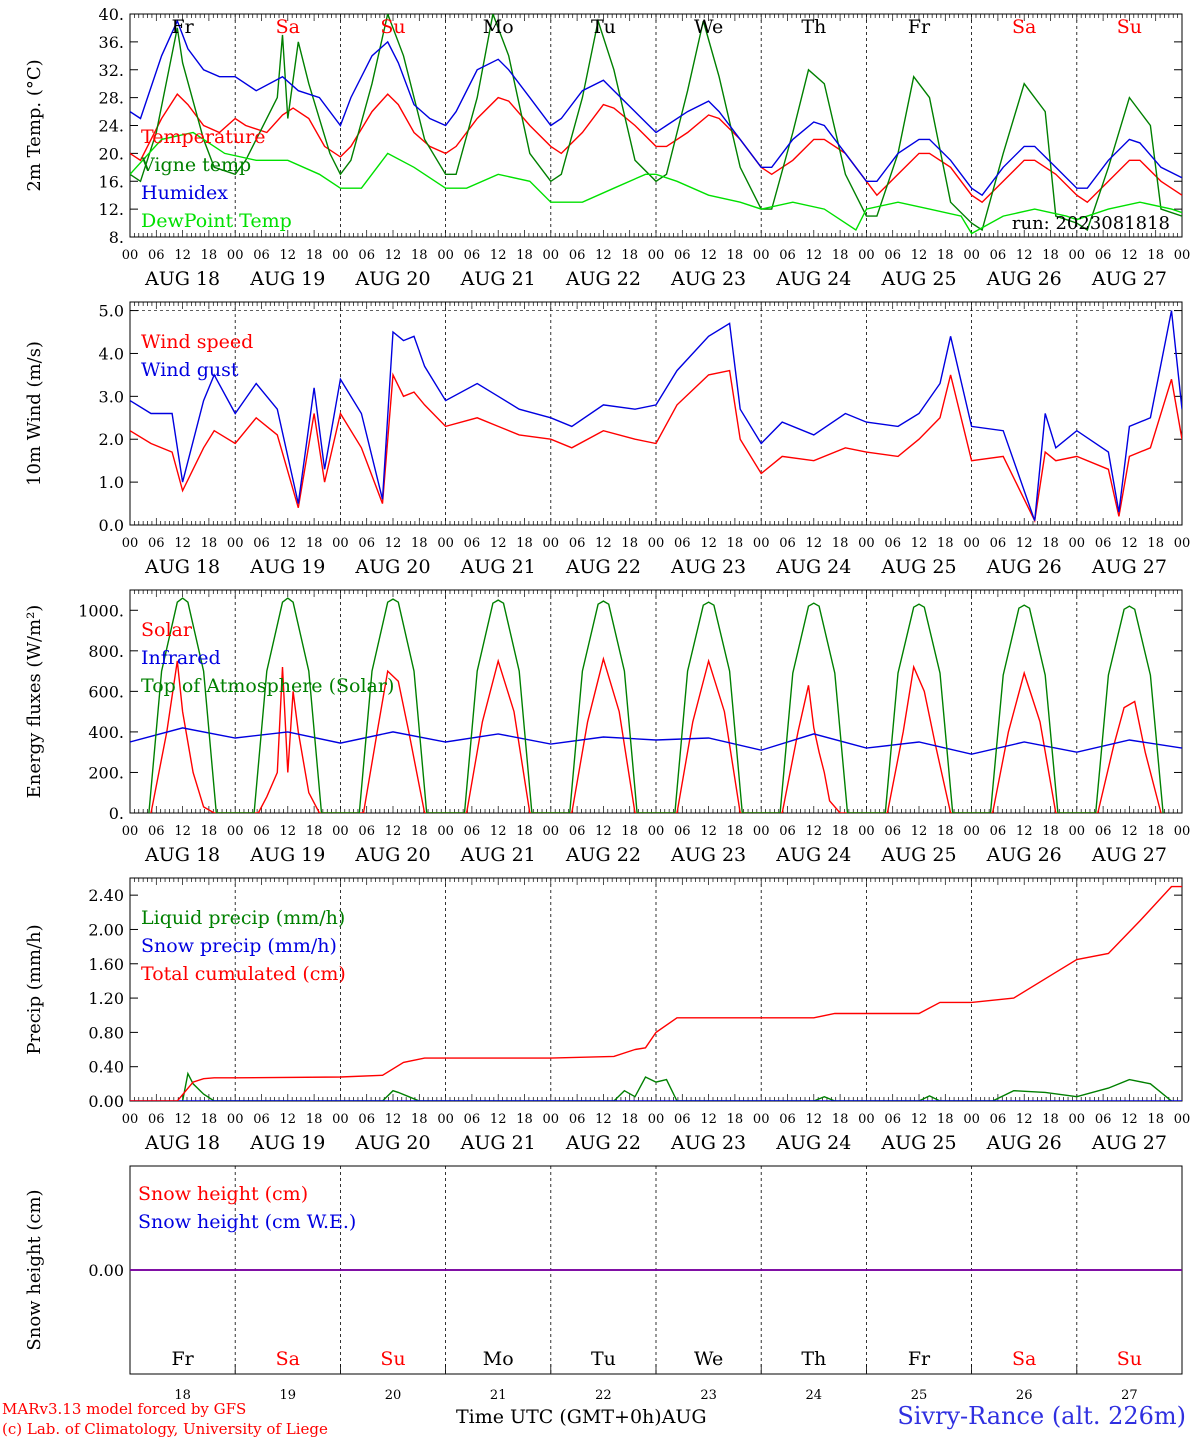 The width and height of the screenshot is (1194, 1440). I want to click on date-label: AUG 21, so click(498, 279).